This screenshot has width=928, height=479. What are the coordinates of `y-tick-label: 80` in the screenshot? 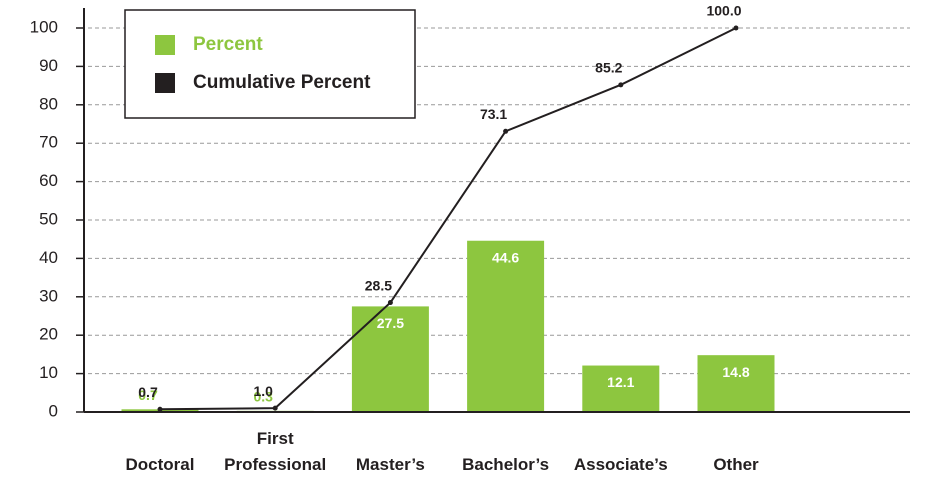 It's located at (48, 103).